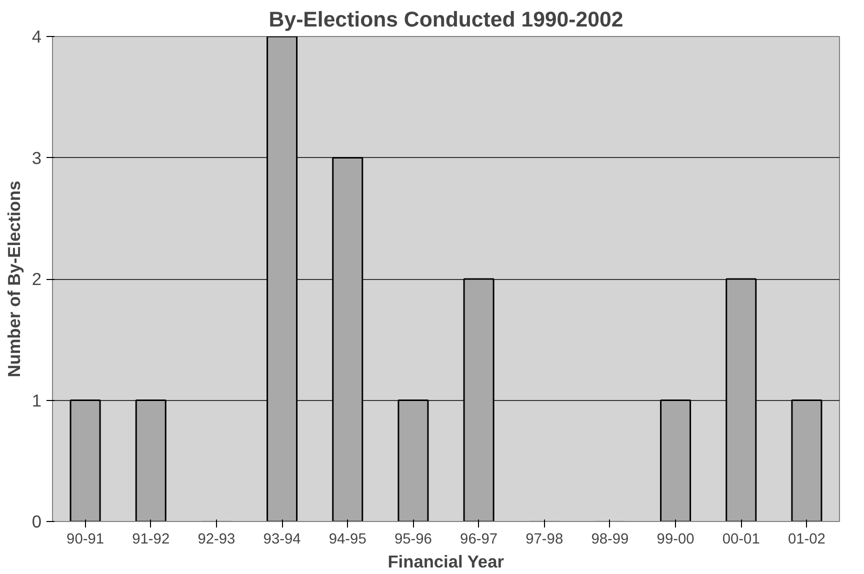  Describe the element at coordinates (675, 540) in the screenshot. I see `x-tick-label: 99-00` at that location.